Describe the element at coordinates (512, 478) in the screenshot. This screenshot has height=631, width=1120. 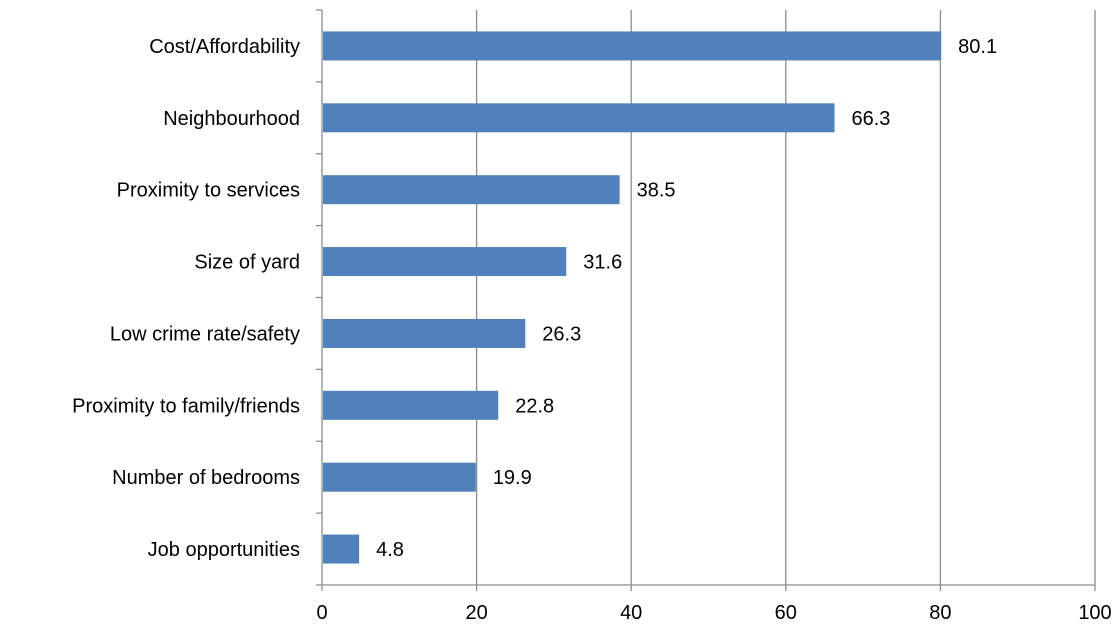
I see `data-label: 19.9` at that location.